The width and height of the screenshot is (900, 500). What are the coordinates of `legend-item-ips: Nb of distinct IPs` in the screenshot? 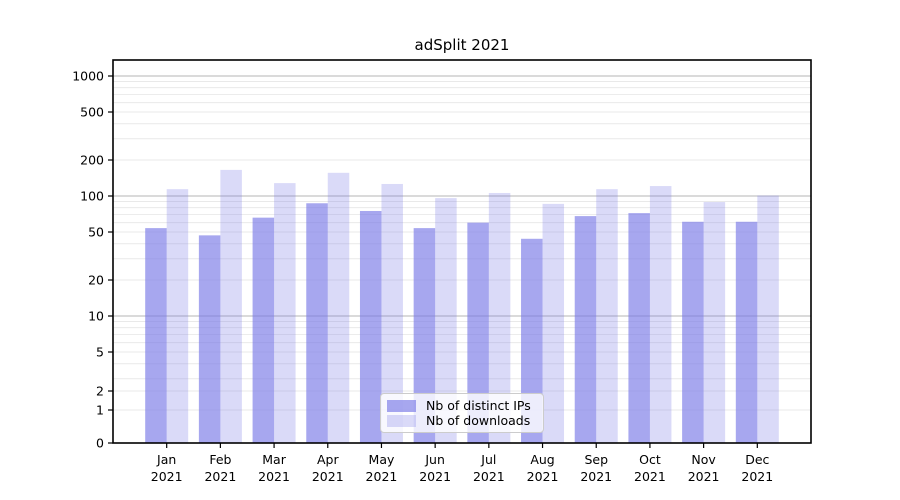 It's located at (461, 405).